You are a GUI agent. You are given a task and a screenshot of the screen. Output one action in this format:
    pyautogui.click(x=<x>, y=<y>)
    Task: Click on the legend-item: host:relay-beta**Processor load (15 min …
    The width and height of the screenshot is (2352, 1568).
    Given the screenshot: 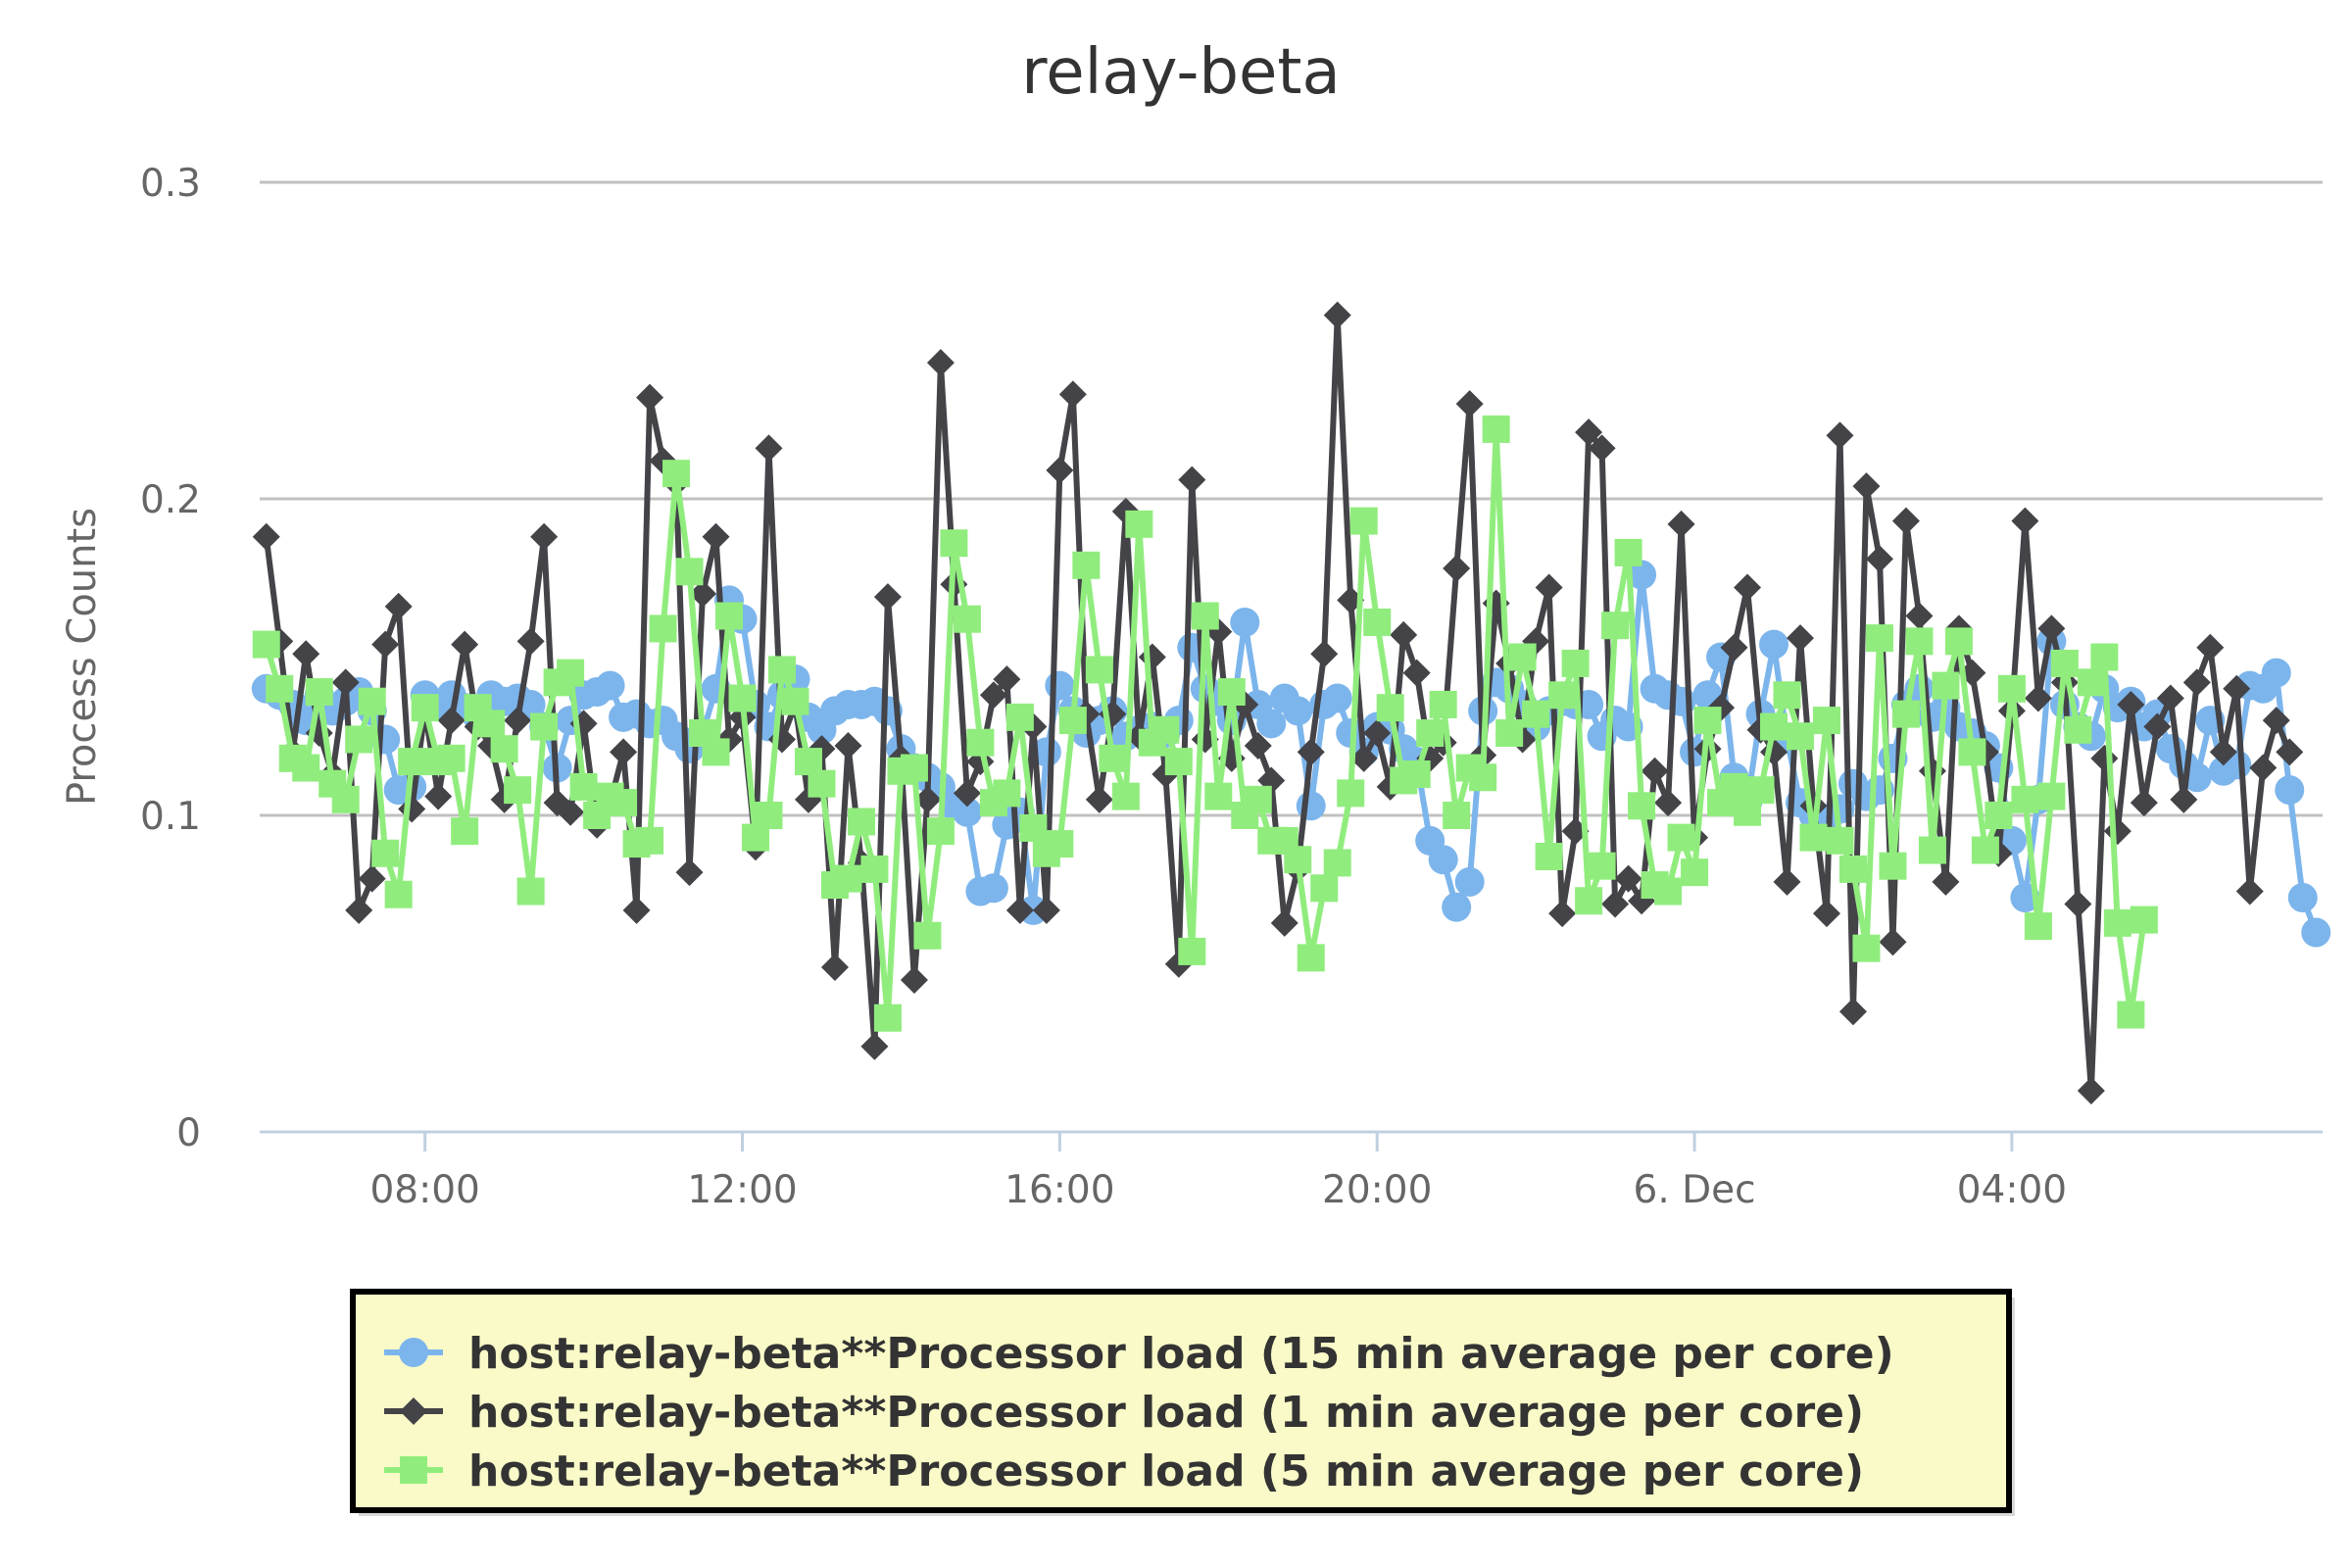 What is the action you would take?
    pyautogui.click(x=1139, y=1354)
    